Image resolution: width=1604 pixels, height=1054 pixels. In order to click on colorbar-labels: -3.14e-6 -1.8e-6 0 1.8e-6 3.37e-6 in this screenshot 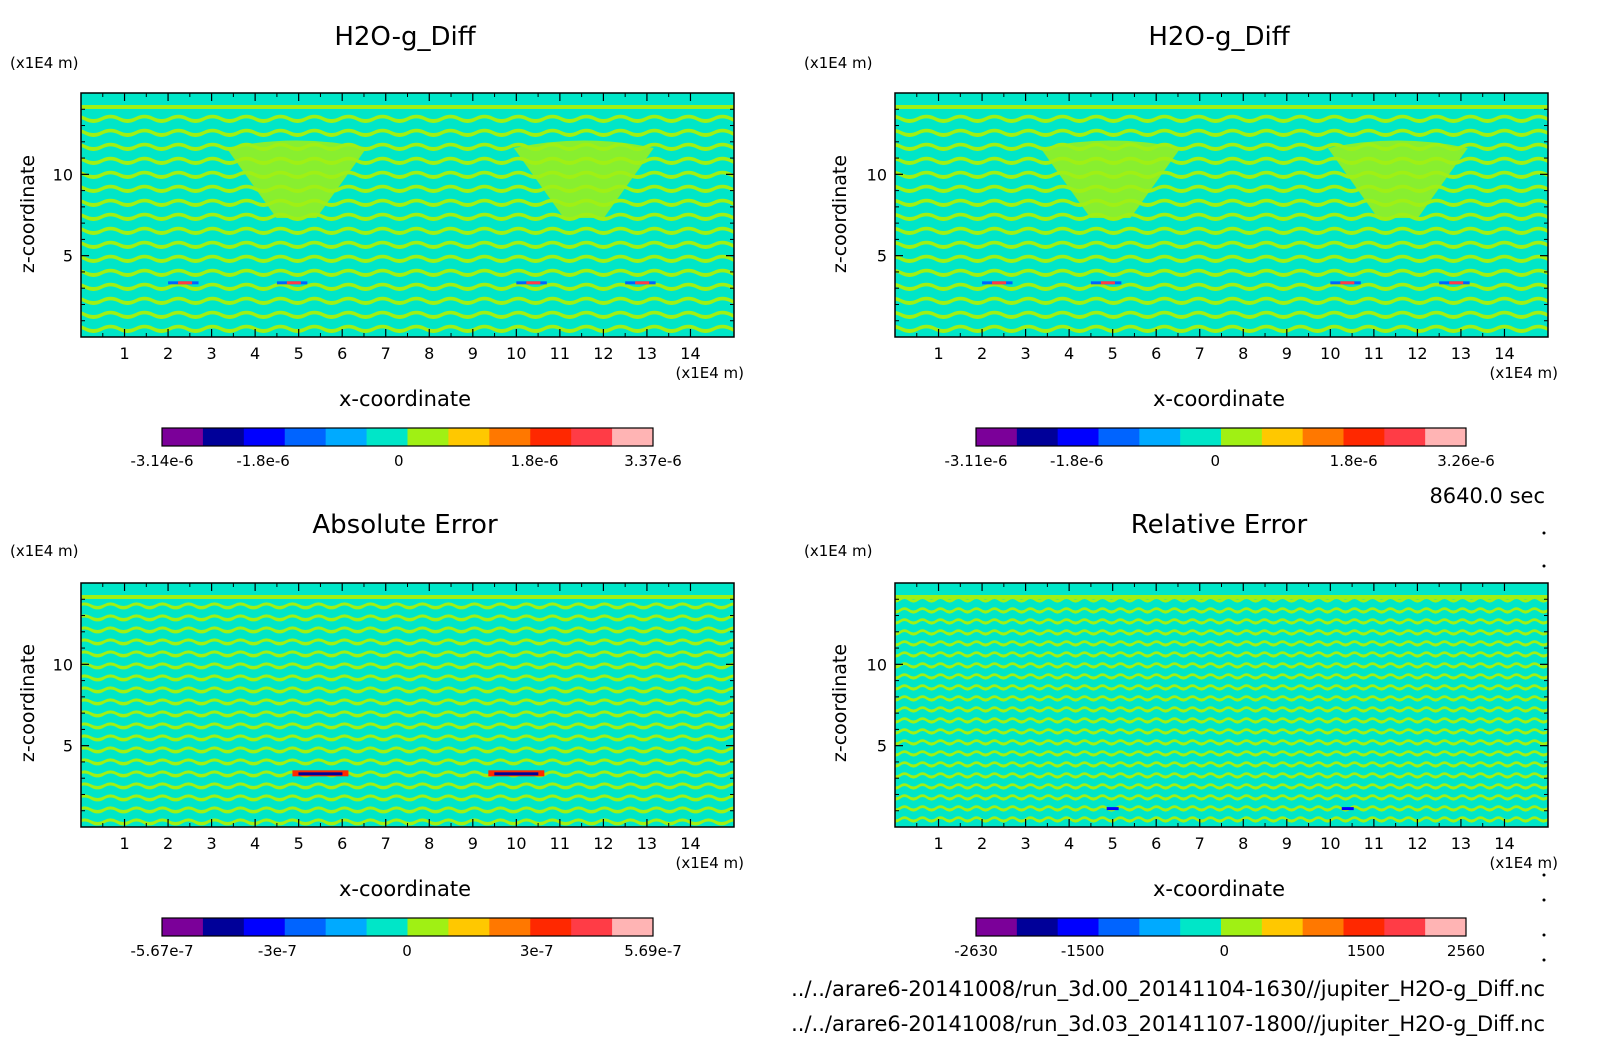, I will do `click(406, 461)`.